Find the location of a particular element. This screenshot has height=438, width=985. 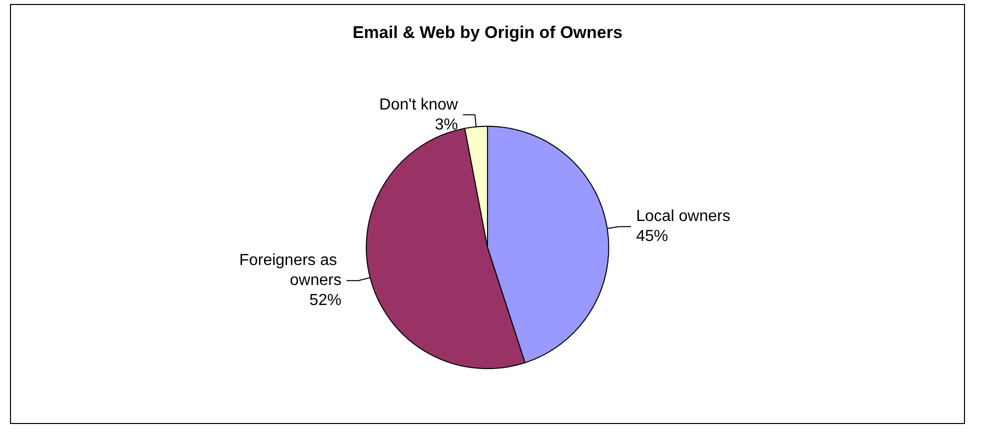

data-label: 3% is located at coordinates (446, 125).